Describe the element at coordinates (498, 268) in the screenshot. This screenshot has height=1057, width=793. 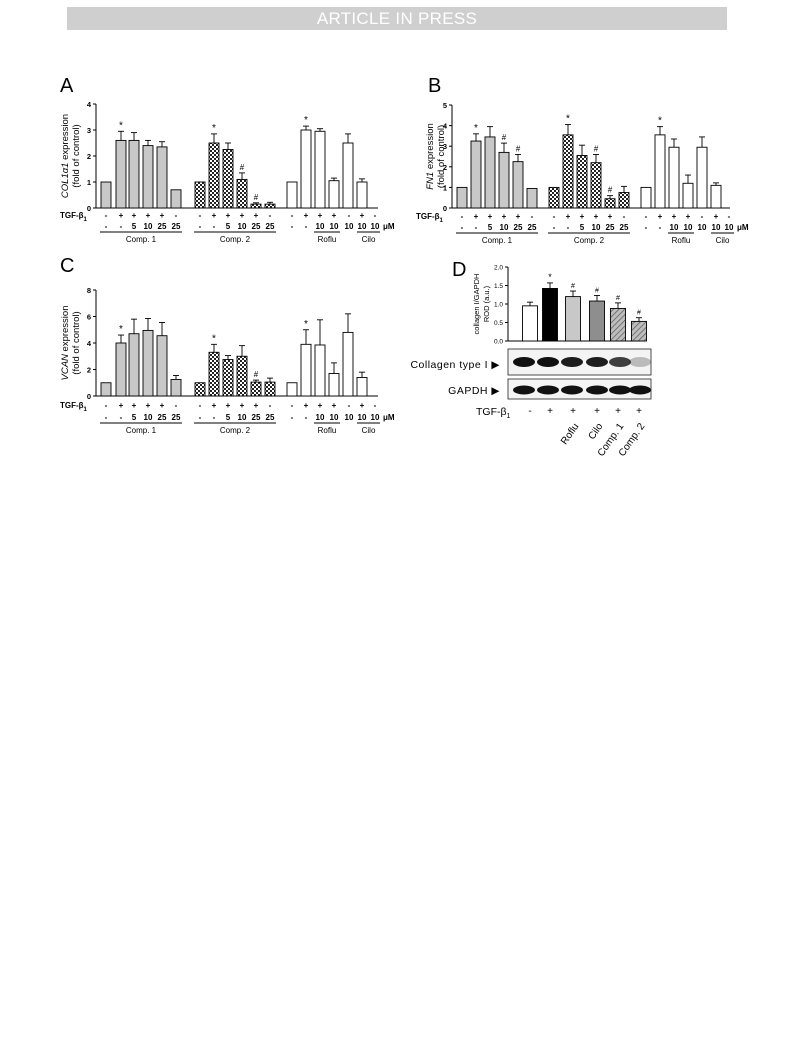
I see `y-tick-label: 2.0` at that location.